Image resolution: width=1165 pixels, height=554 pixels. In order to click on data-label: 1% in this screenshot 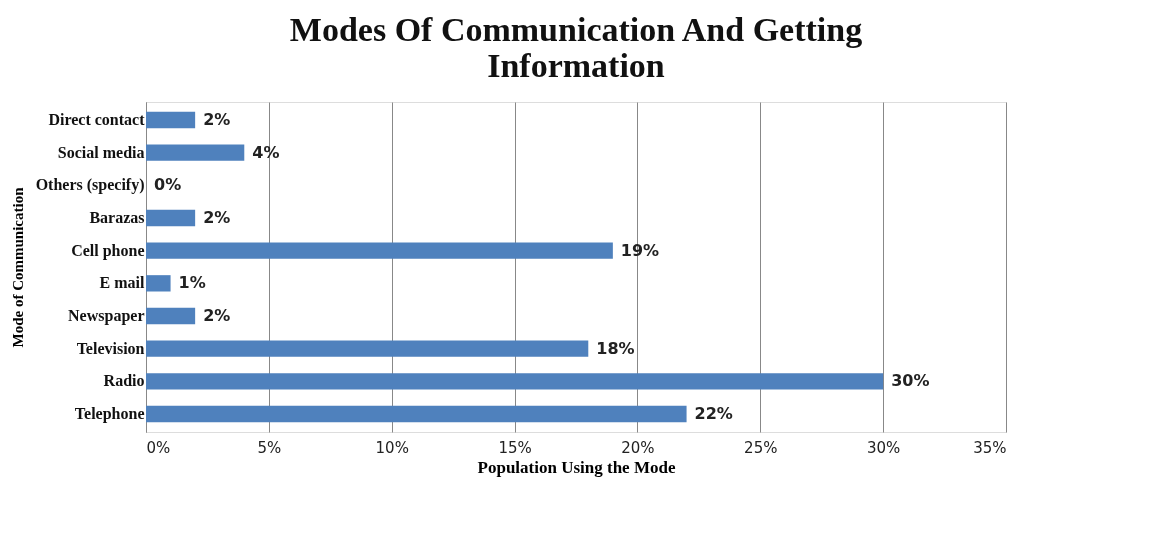, I will do `click(192, 283)`.